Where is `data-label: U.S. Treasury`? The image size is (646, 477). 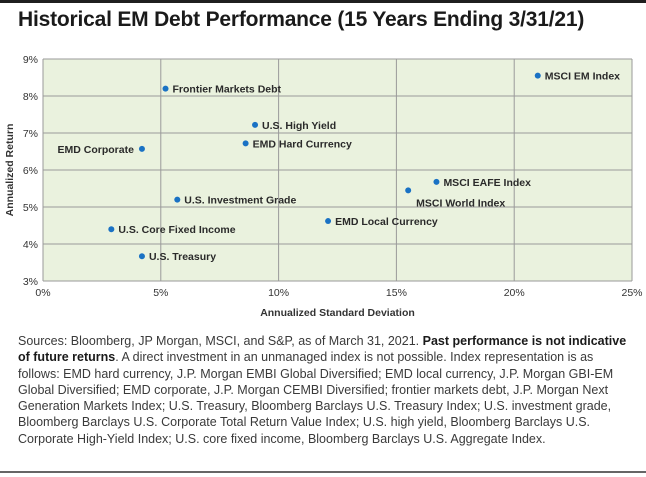 data-label: U.S. Treasury is located at coordinates (182, 257).